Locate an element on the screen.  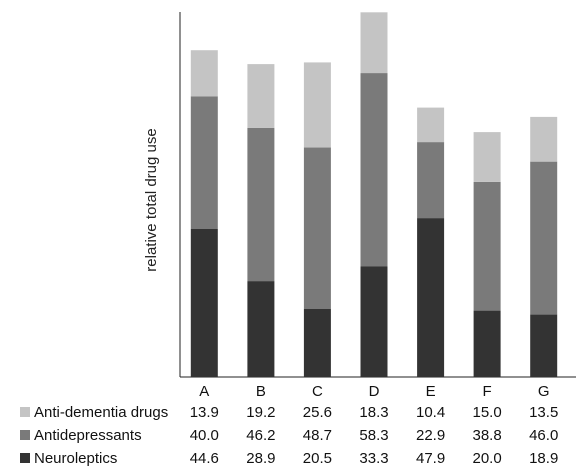
table-cell: 28.9 is located at coordinates (260, 458).